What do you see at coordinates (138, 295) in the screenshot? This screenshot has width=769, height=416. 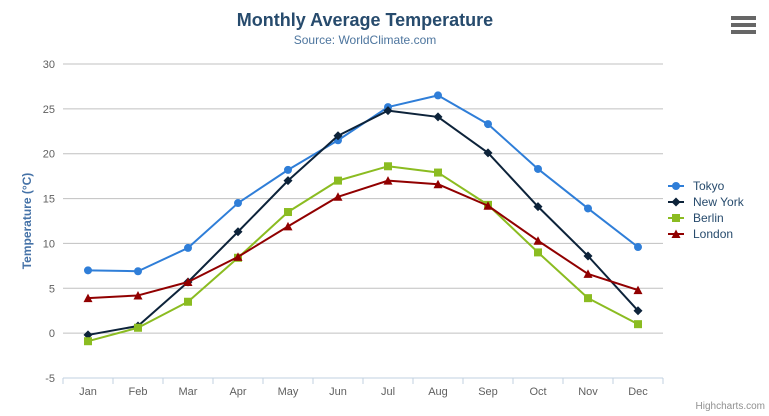 I see `point-london-feb` at bounding box center [138, 295].